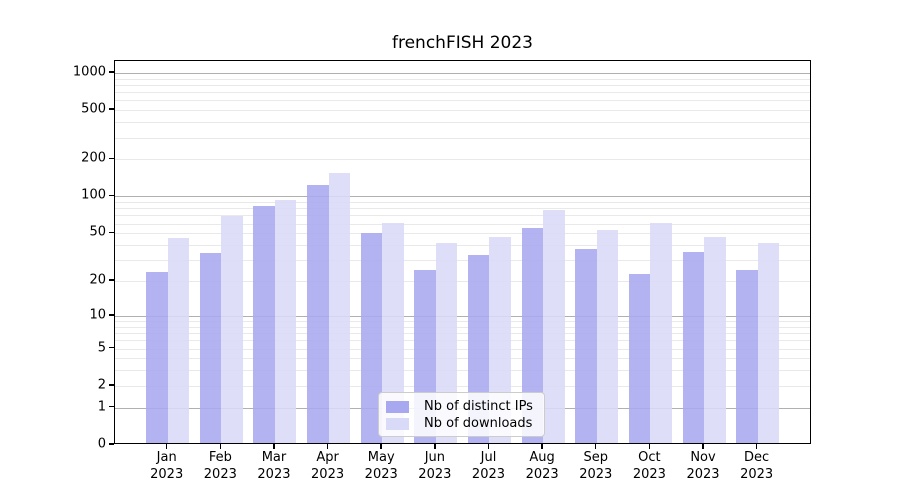  I want to click on bar-ips-mar, so click(264, 324).